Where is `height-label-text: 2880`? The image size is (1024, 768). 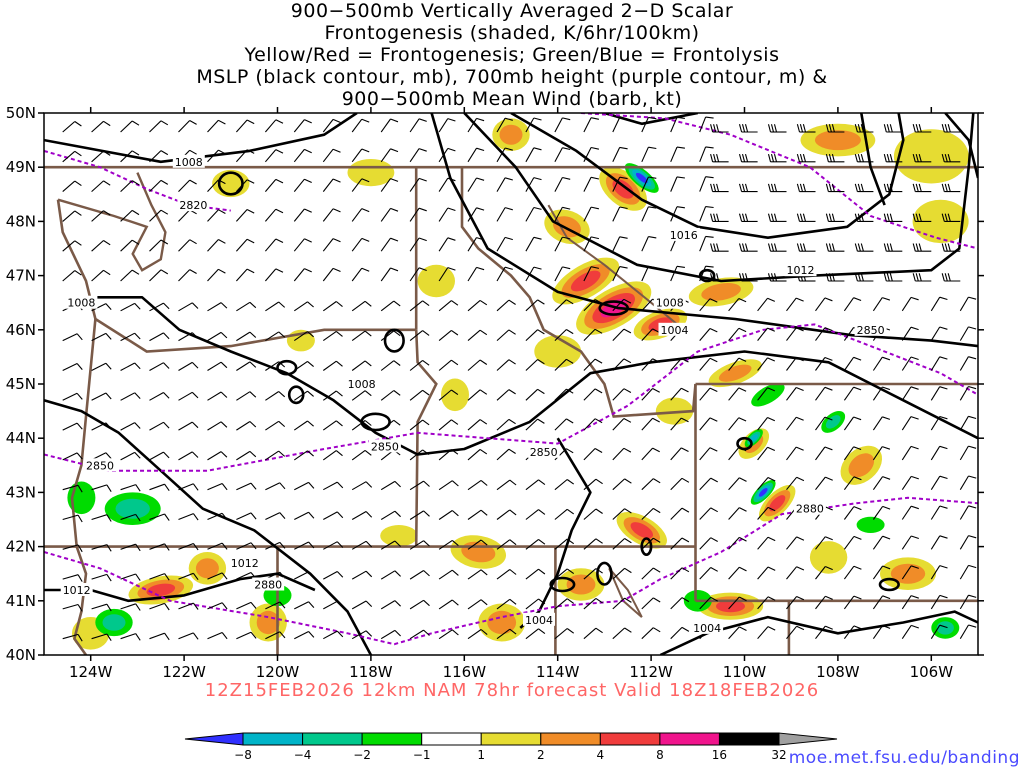
height-label-text: 2880 is located at coordinates (810, 509).